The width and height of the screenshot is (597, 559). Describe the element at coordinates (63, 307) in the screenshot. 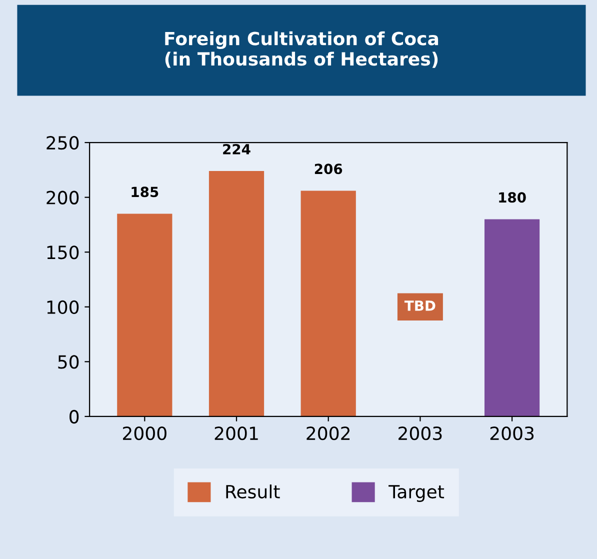

I see `y-tick-label: 100` at that location.